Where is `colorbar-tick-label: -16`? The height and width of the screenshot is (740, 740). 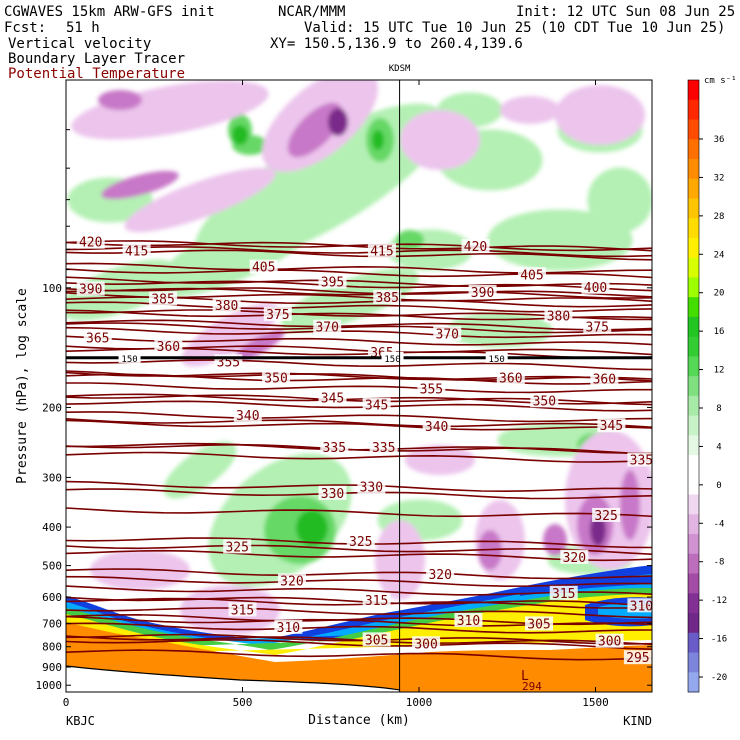
colorbar-tick-label: -16 is located at coordinates (719, 640).